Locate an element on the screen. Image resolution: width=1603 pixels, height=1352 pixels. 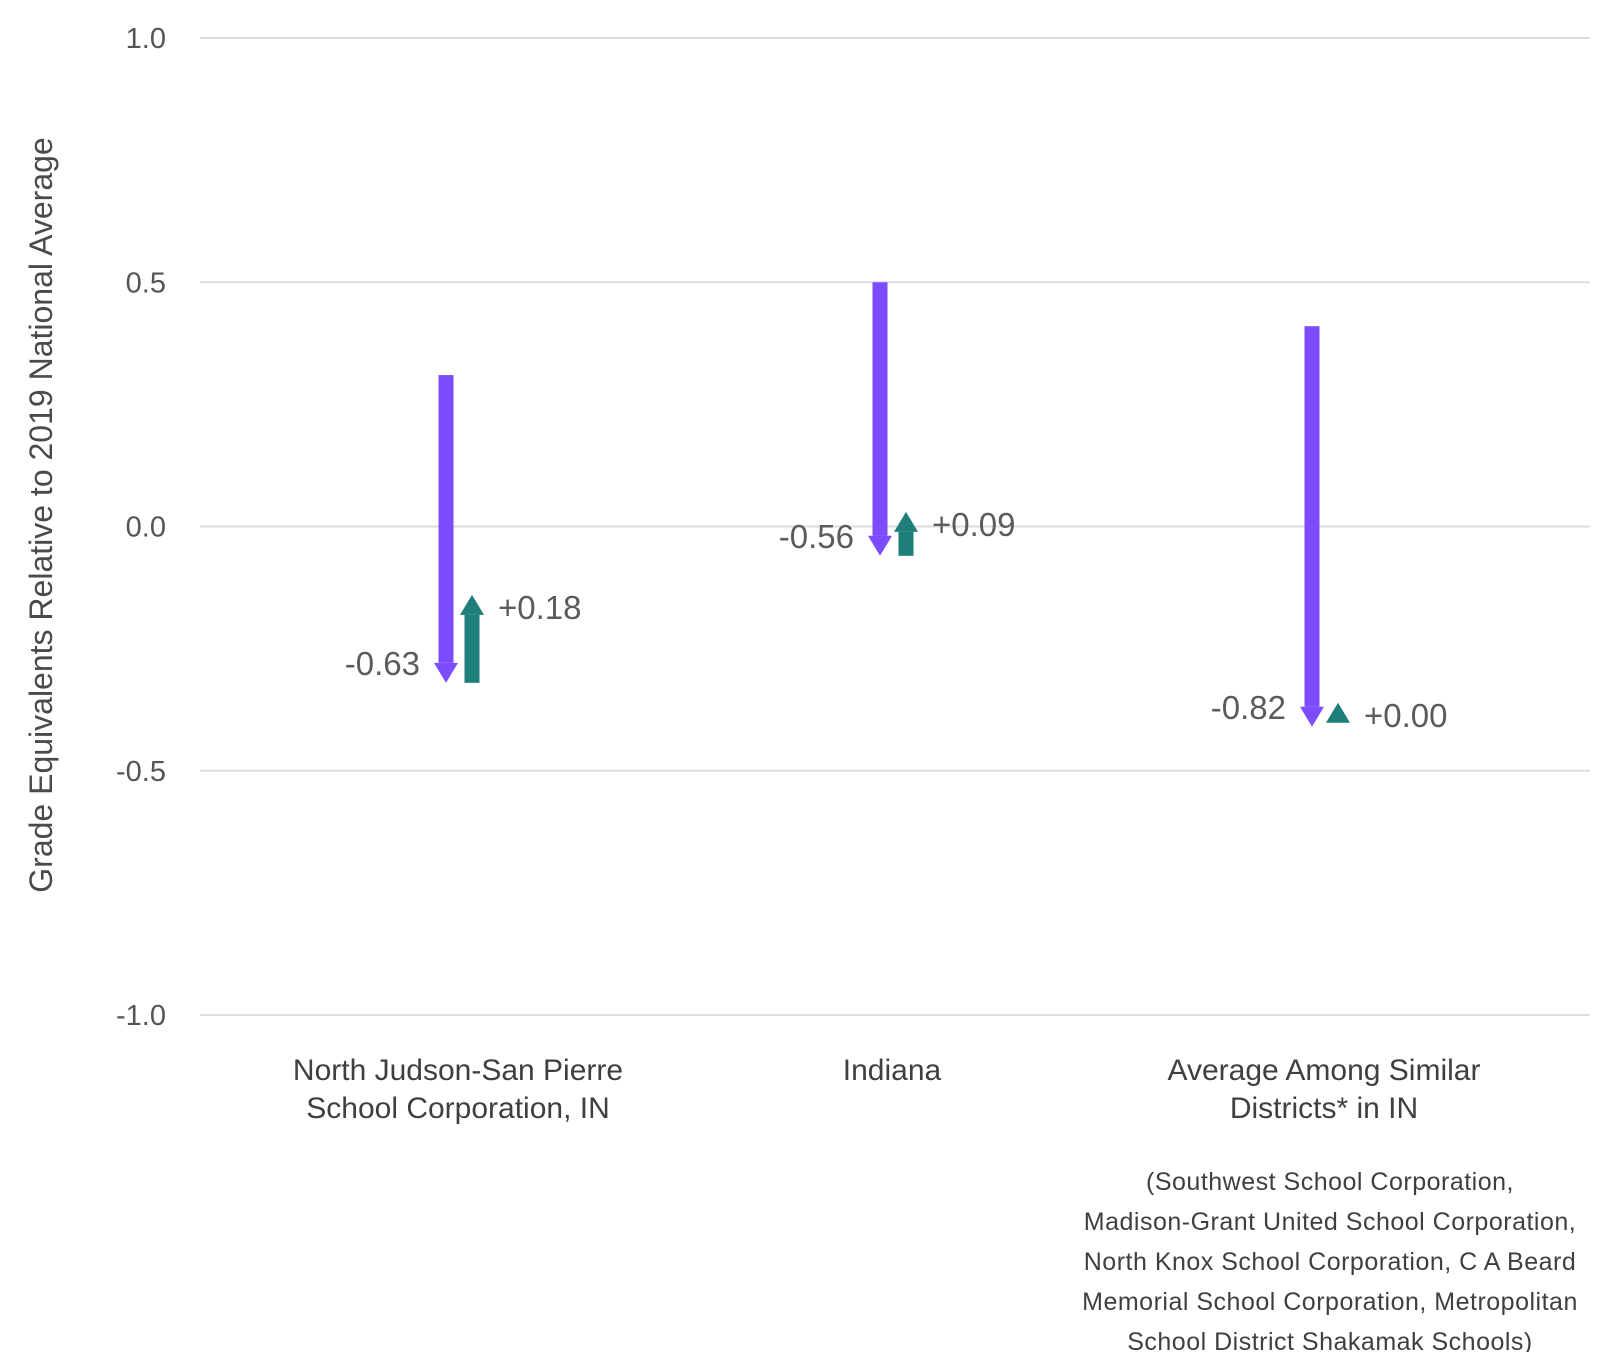
y-tick-label: -0.5 is located at coordinates (141, 772).